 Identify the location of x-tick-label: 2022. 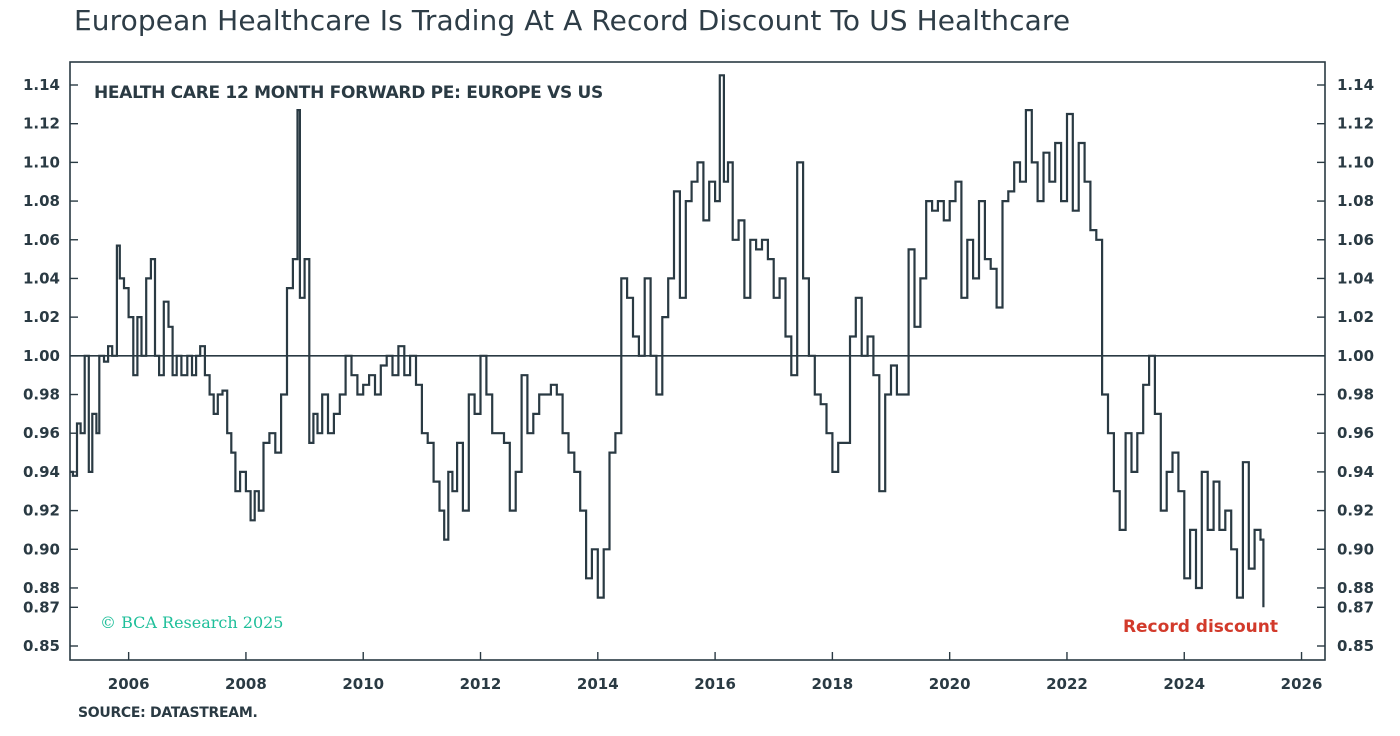
(1067, 684).